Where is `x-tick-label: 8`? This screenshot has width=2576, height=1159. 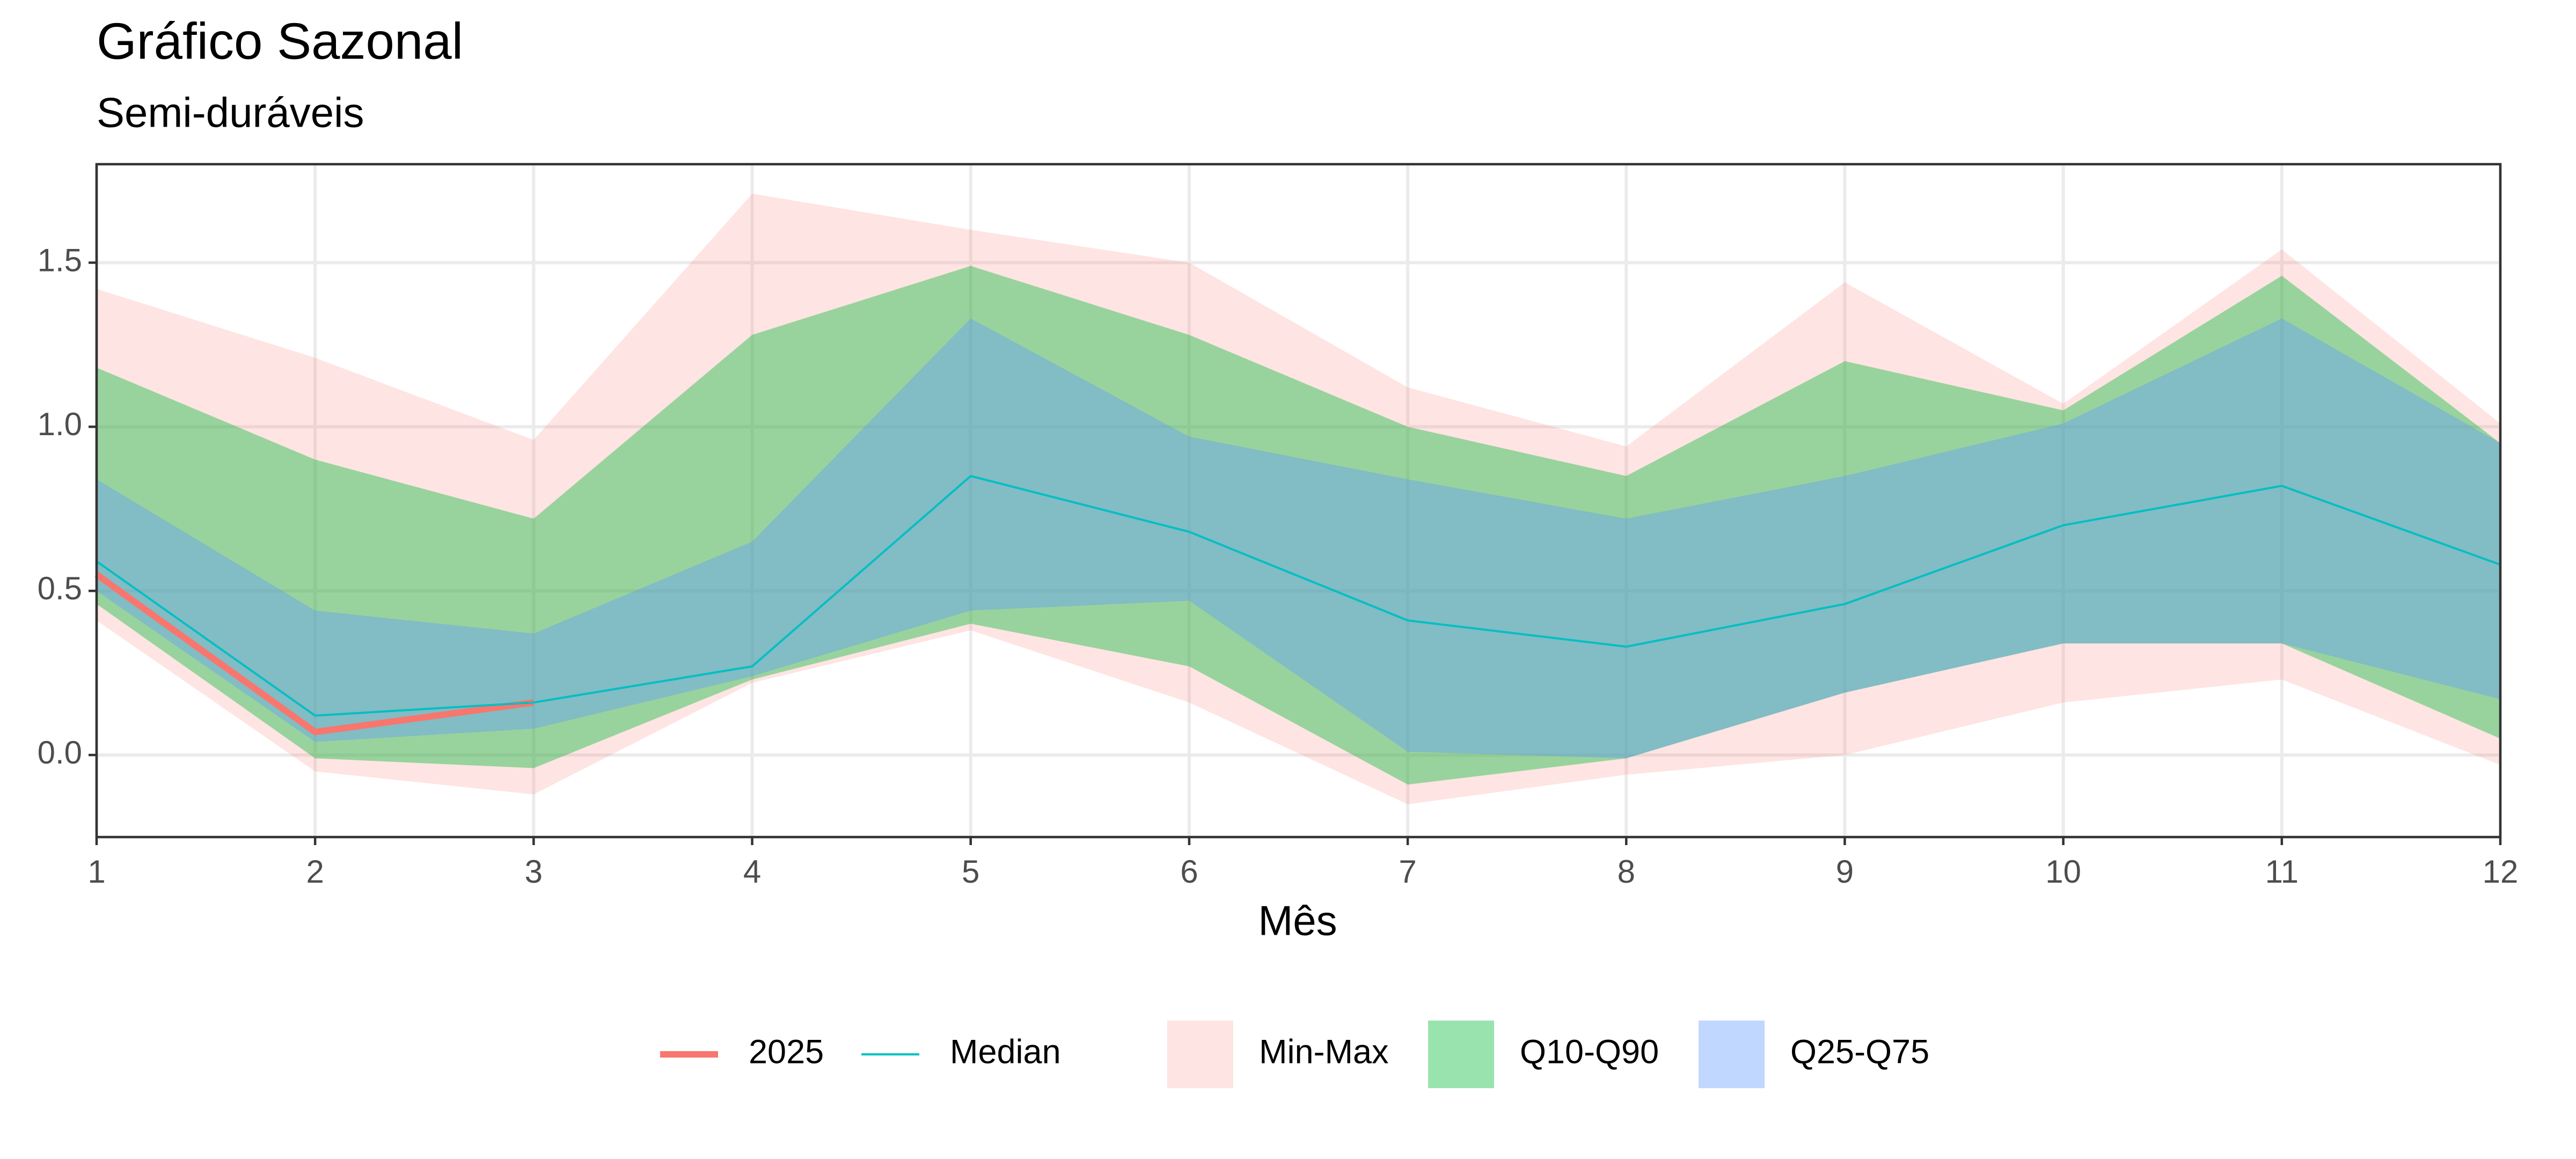 x-tick-label: 8 is located at coordinates (1626, 872).